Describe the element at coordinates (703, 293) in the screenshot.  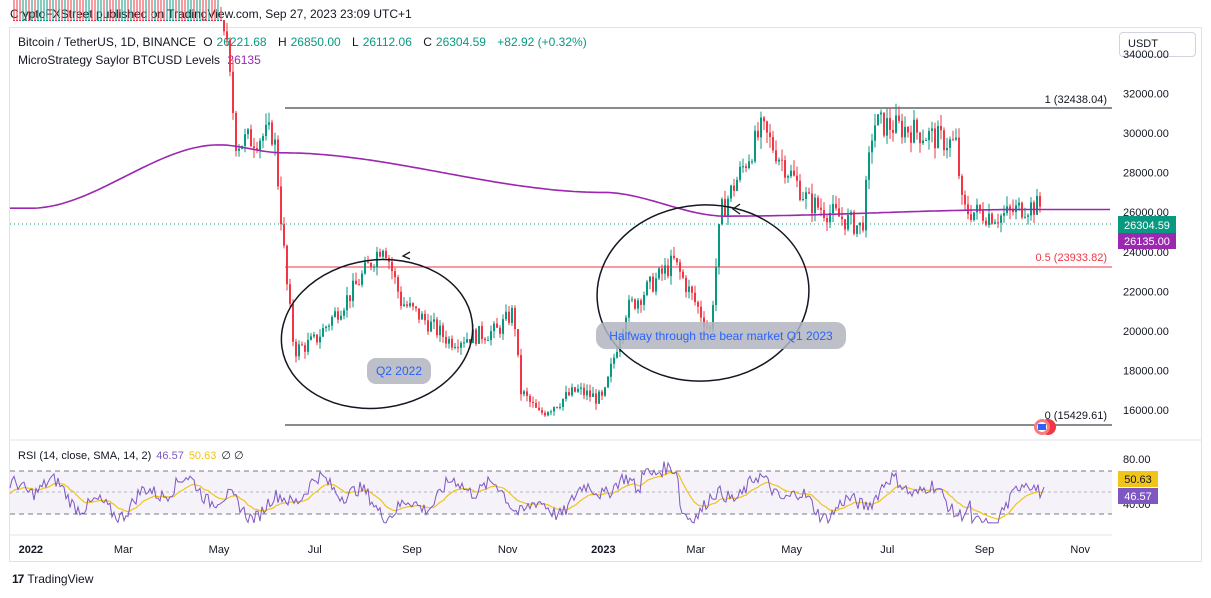
I see `circle-q1-2023` at that location.